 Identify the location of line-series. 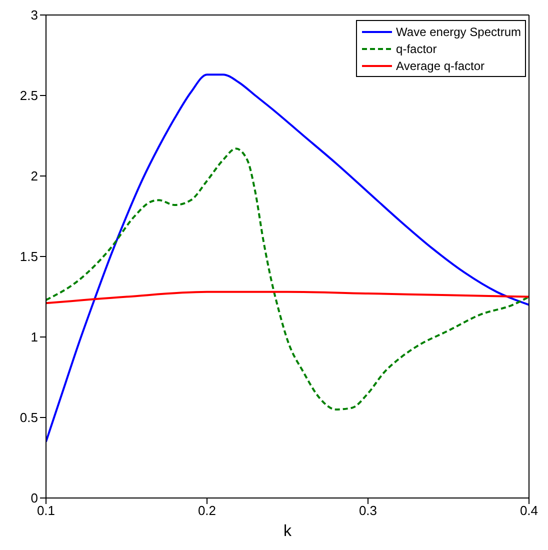
(287, 297).